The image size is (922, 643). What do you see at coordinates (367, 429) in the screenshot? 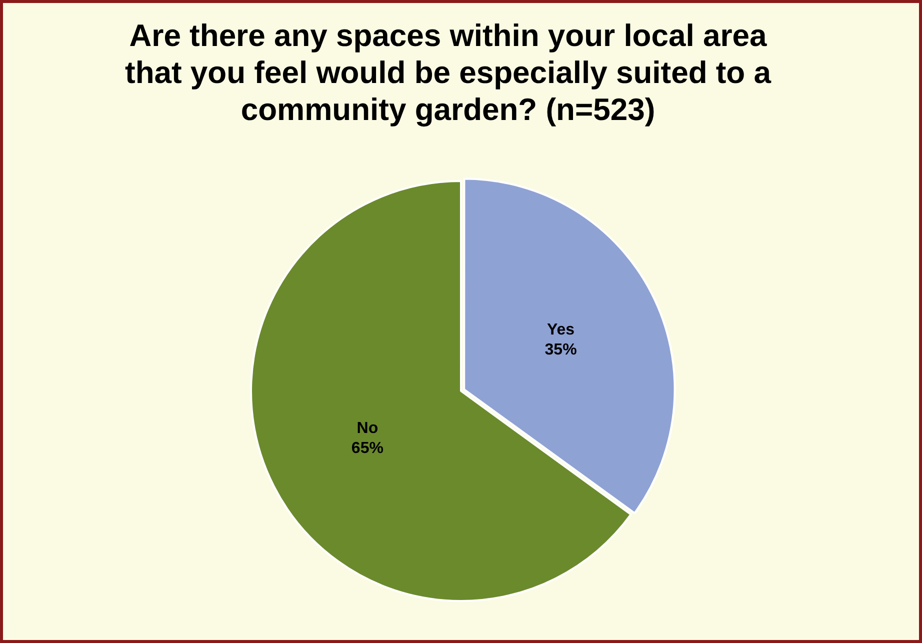
I see `slice-label: No` at bounding box center [367, 429].